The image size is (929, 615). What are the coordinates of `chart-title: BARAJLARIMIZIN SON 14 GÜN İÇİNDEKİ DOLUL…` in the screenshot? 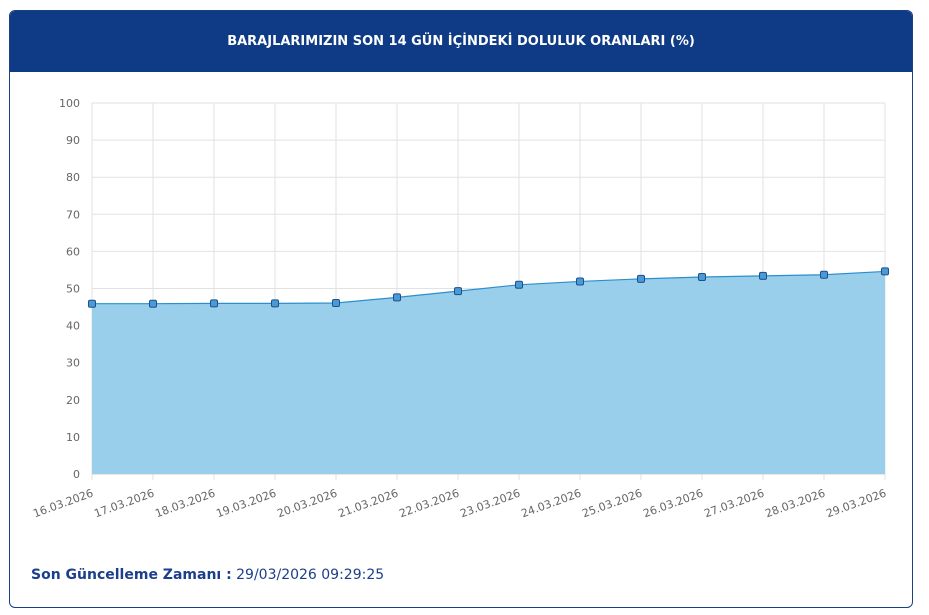 It's located at (461, 41).